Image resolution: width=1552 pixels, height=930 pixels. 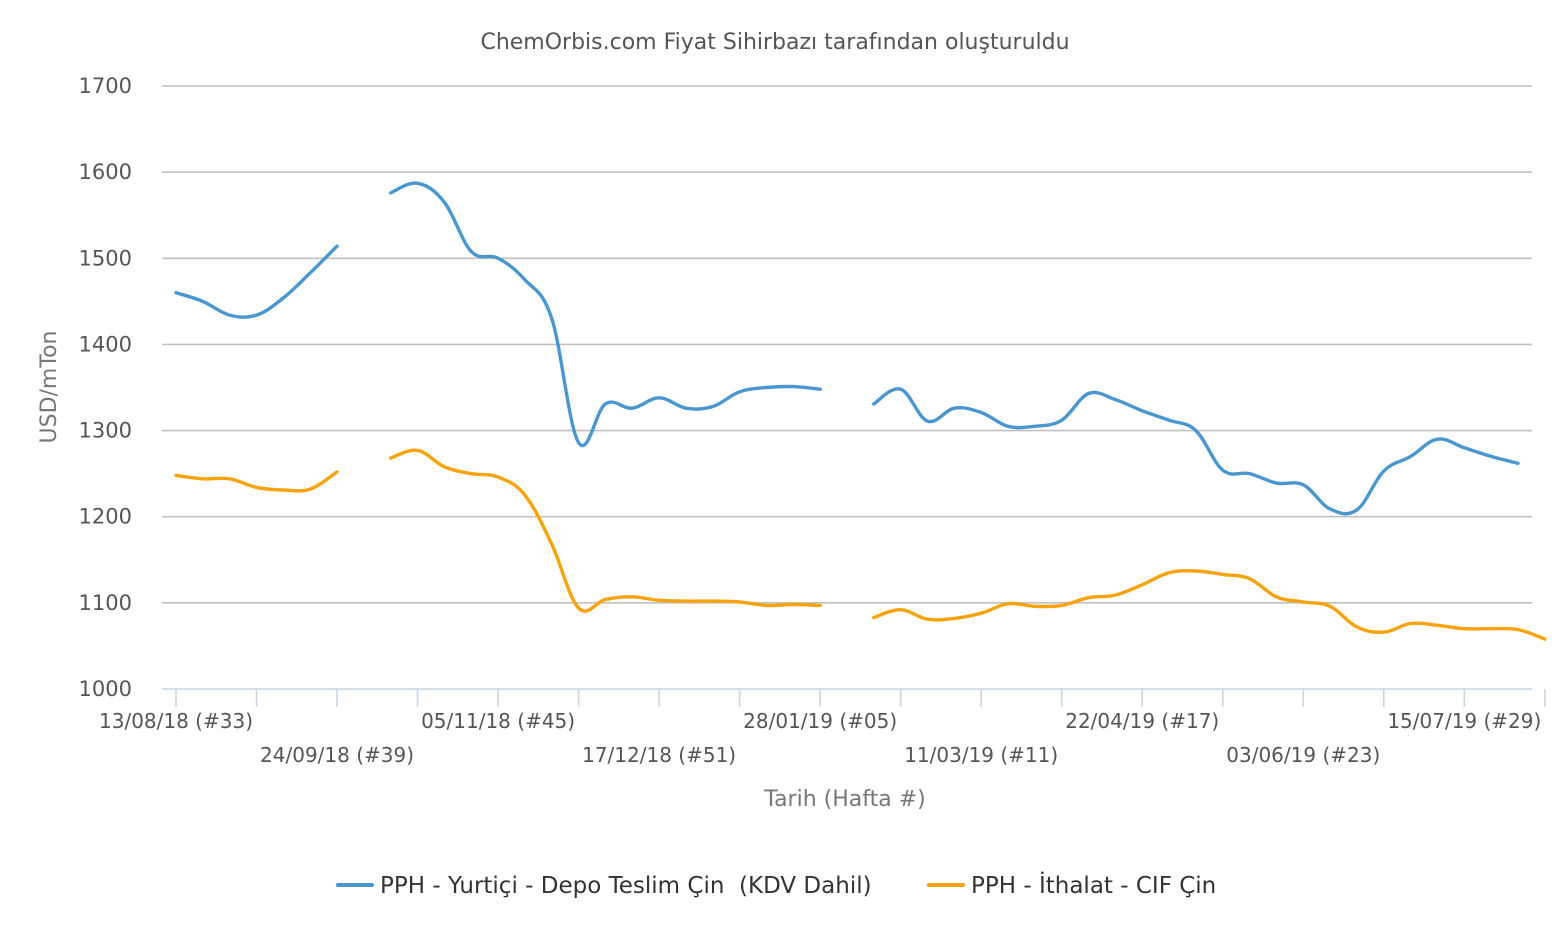 I want to click on y-axis-tick-labels: 1000 1100 1200 1300 1400 1500 1600 1700, so click(x=105, y=387).